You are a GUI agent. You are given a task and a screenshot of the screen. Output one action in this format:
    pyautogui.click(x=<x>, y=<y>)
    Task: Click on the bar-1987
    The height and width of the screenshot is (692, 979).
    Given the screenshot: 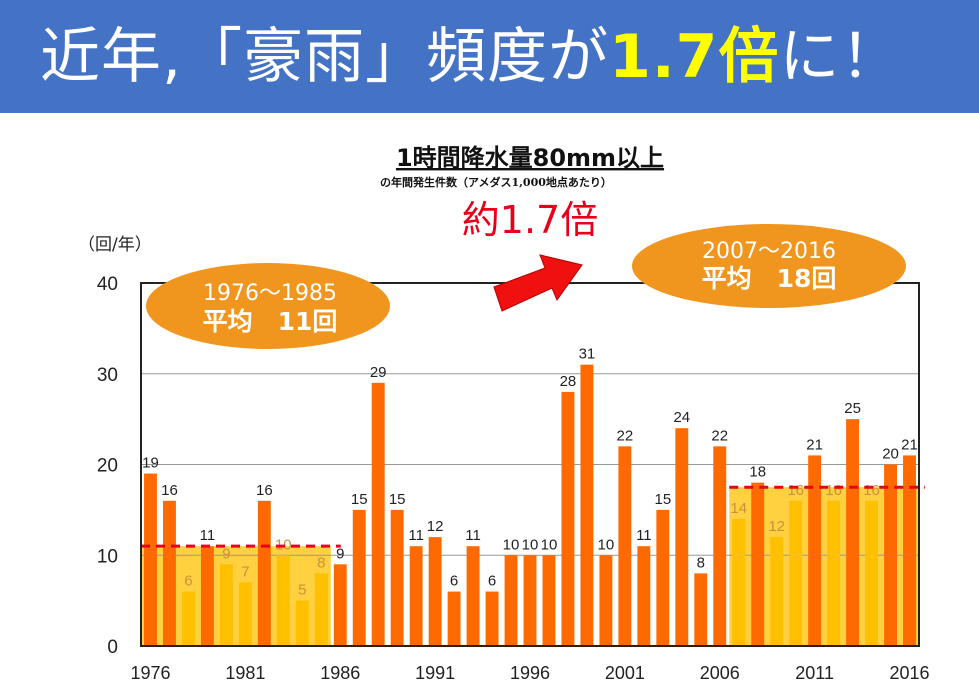 What is the action you would take?
    pyautogui.click(x=359, y=577)
    